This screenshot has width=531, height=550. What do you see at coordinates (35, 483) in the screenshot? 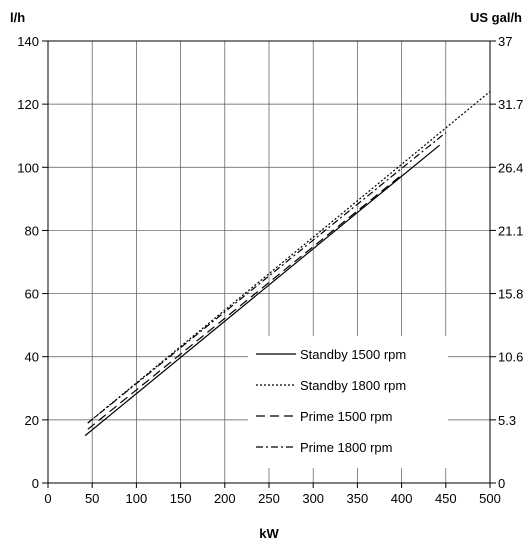
I see `y-left-tick-label: 0` at bounding box center [35, 483].